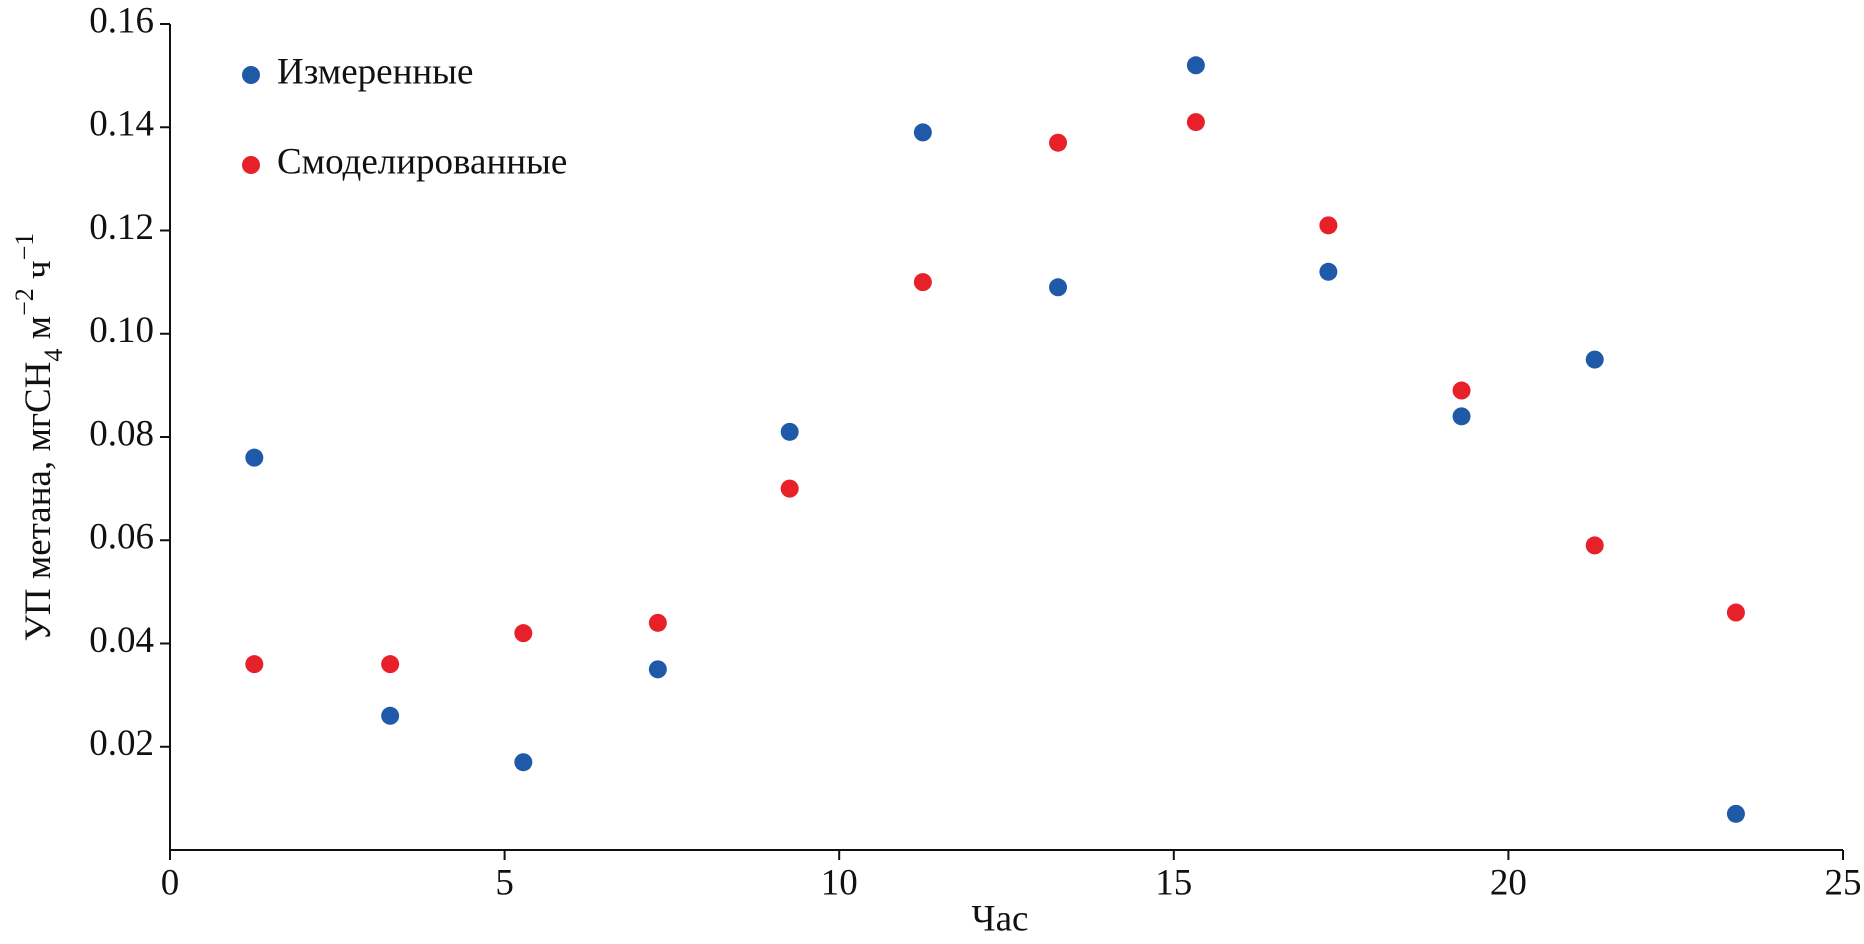 The width and height of the screenshot is (1864, 944). Describe the element at coordinates (38, 274) in the screenshot. I see `y-axis-label-part: ч` at that location.